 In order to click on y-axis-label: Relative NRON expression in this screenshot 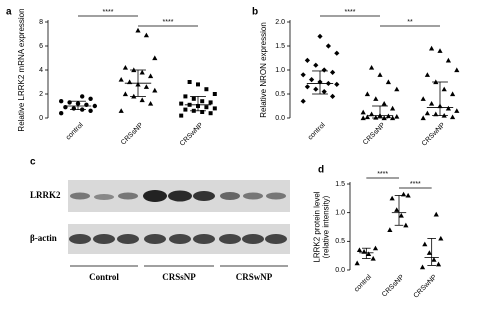, I will do `click(263, 70)`.